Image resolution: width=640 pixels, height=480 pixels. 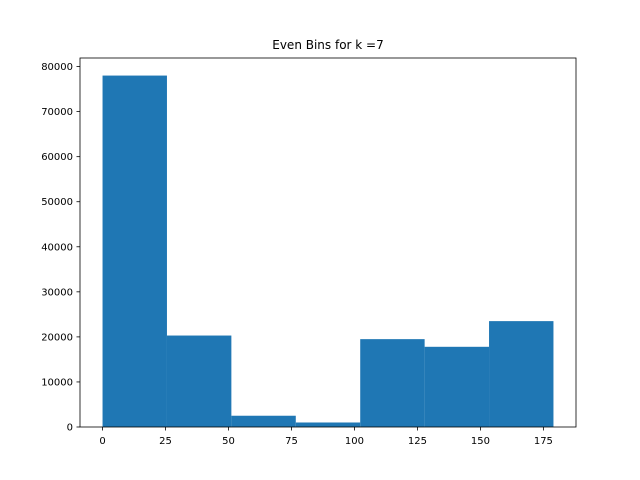 What do you see at coordinates (480, 441) in the screenshot?
I see `x-tick-label: 150` at bounding box center [480, 441].